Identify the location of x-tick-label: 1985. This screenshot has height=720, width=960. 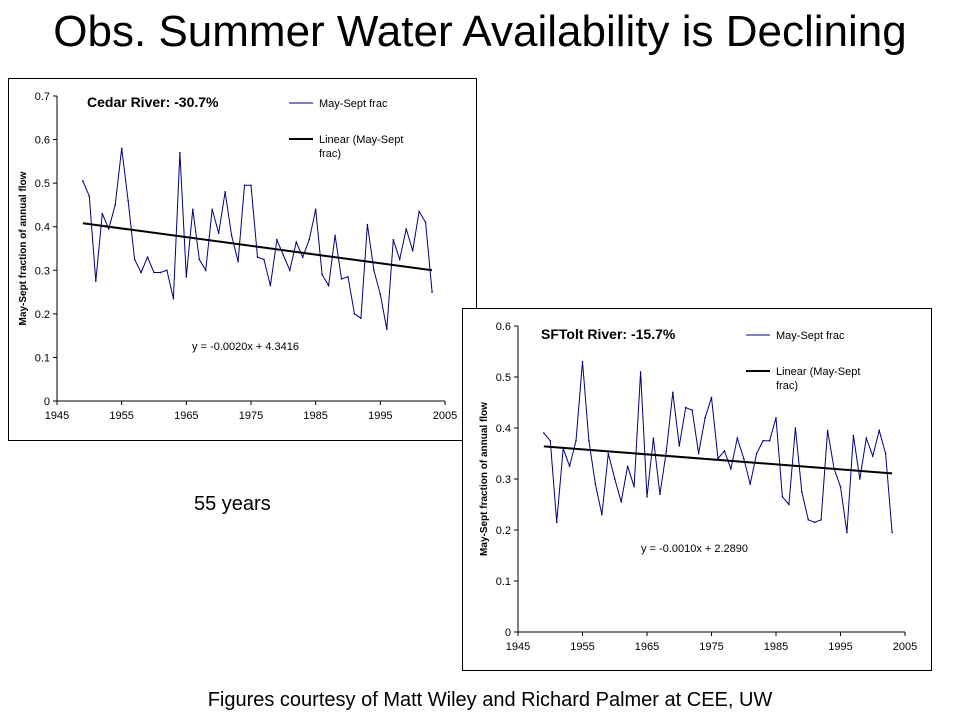
(315, 416).